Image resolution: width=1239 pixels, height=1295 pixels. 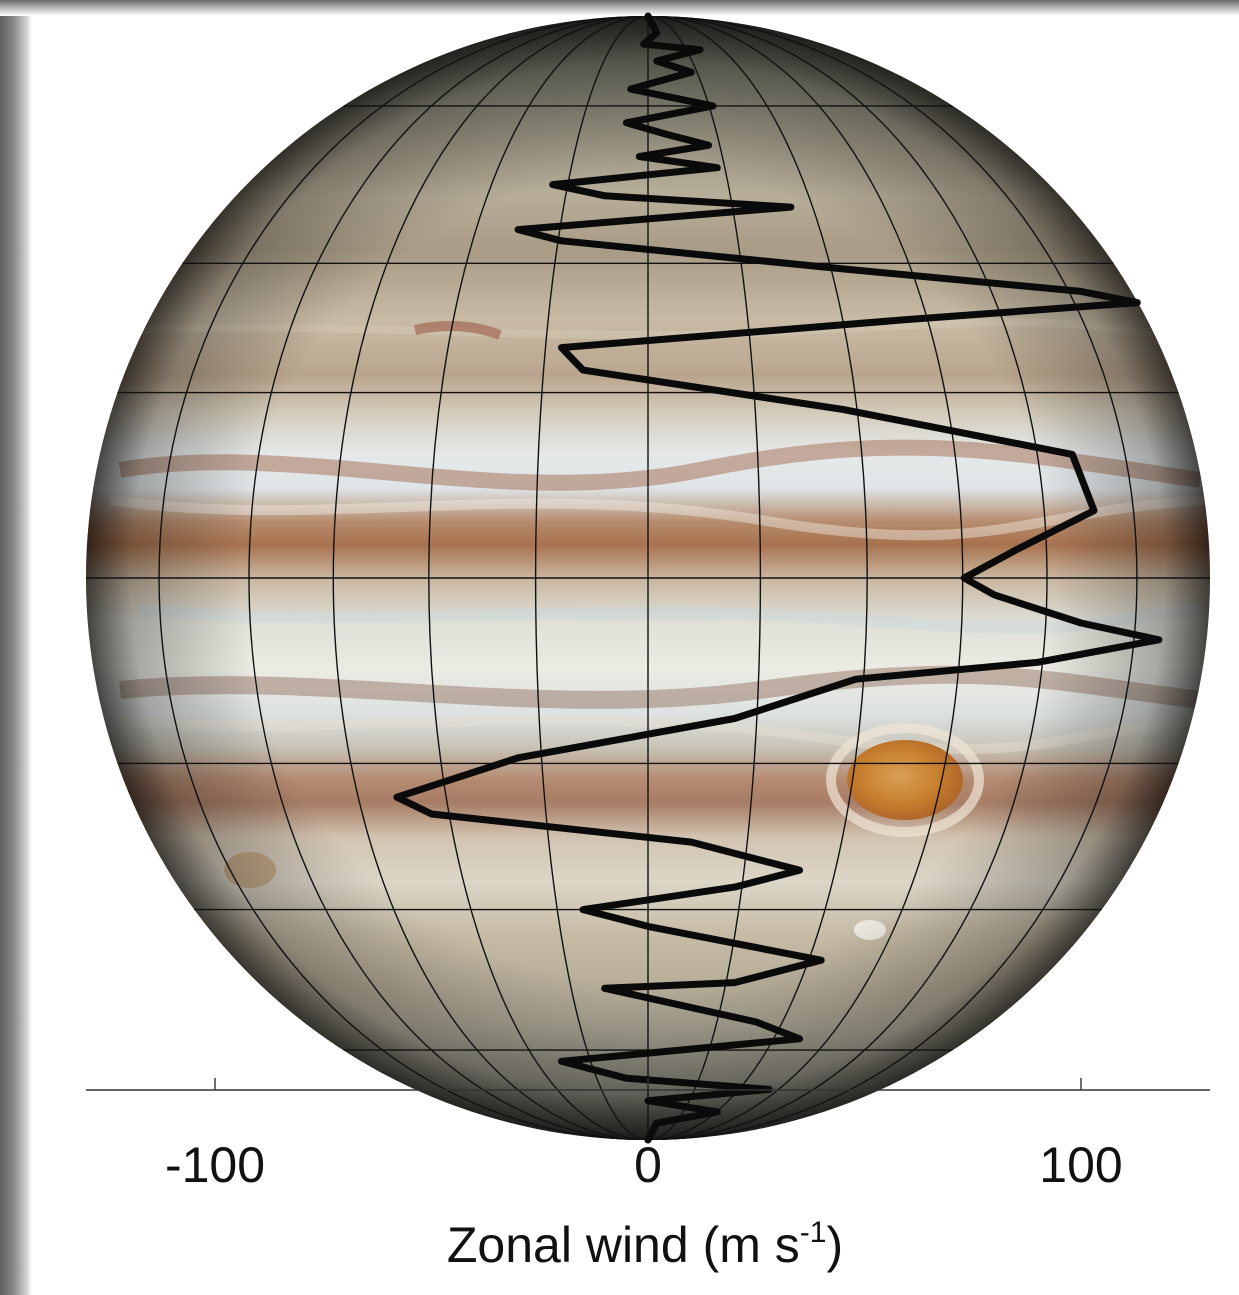 What do you see at coordinates (645, 1244) in the screenshot?
I see `x-axis-label: Zonal wind (m s-1)` at bounding box center [645, 1244].